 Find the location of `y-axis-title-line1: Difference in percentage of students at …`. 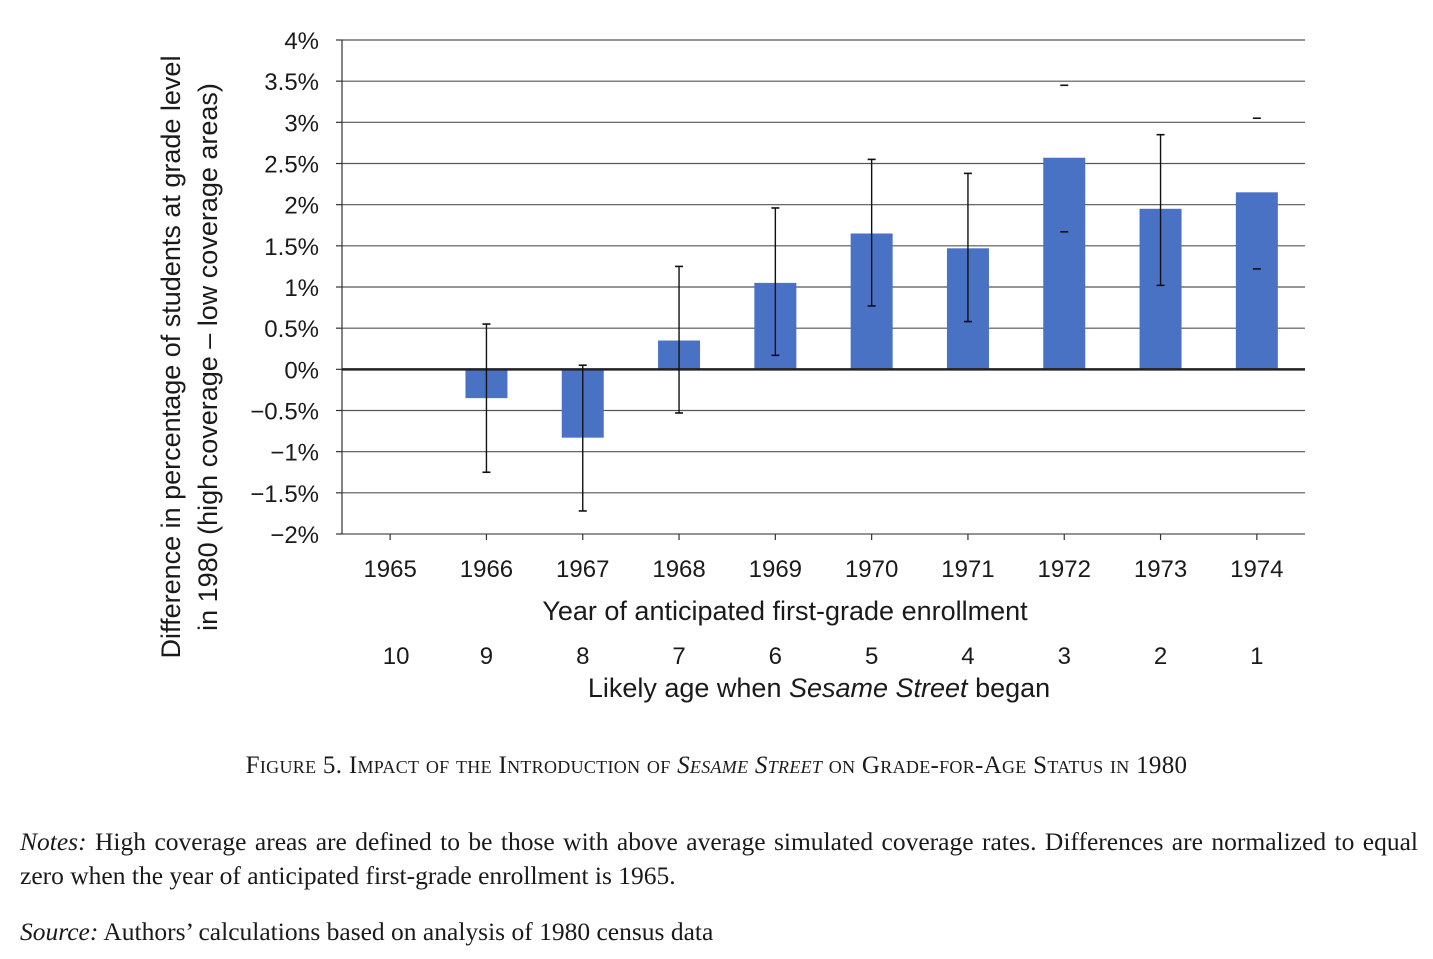

y-axis-title-line1: Difference in percentage of students at … is located at coordinates (171, 357).